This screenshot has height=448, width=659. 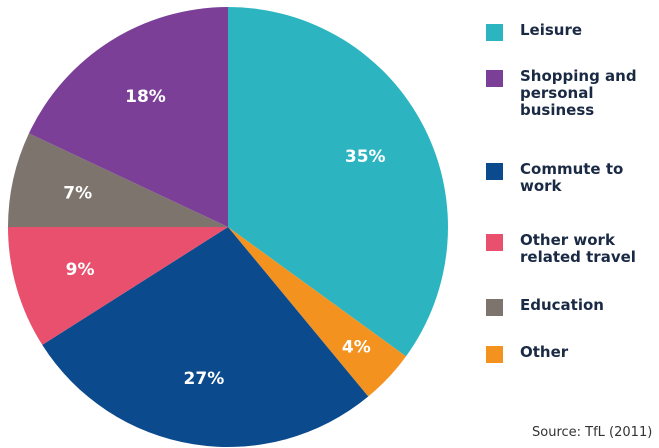 What do you see at coordinates (578, 248) in the screenshot?
I see `legend-label: Other work related travel` at bounding box center [578, 248].